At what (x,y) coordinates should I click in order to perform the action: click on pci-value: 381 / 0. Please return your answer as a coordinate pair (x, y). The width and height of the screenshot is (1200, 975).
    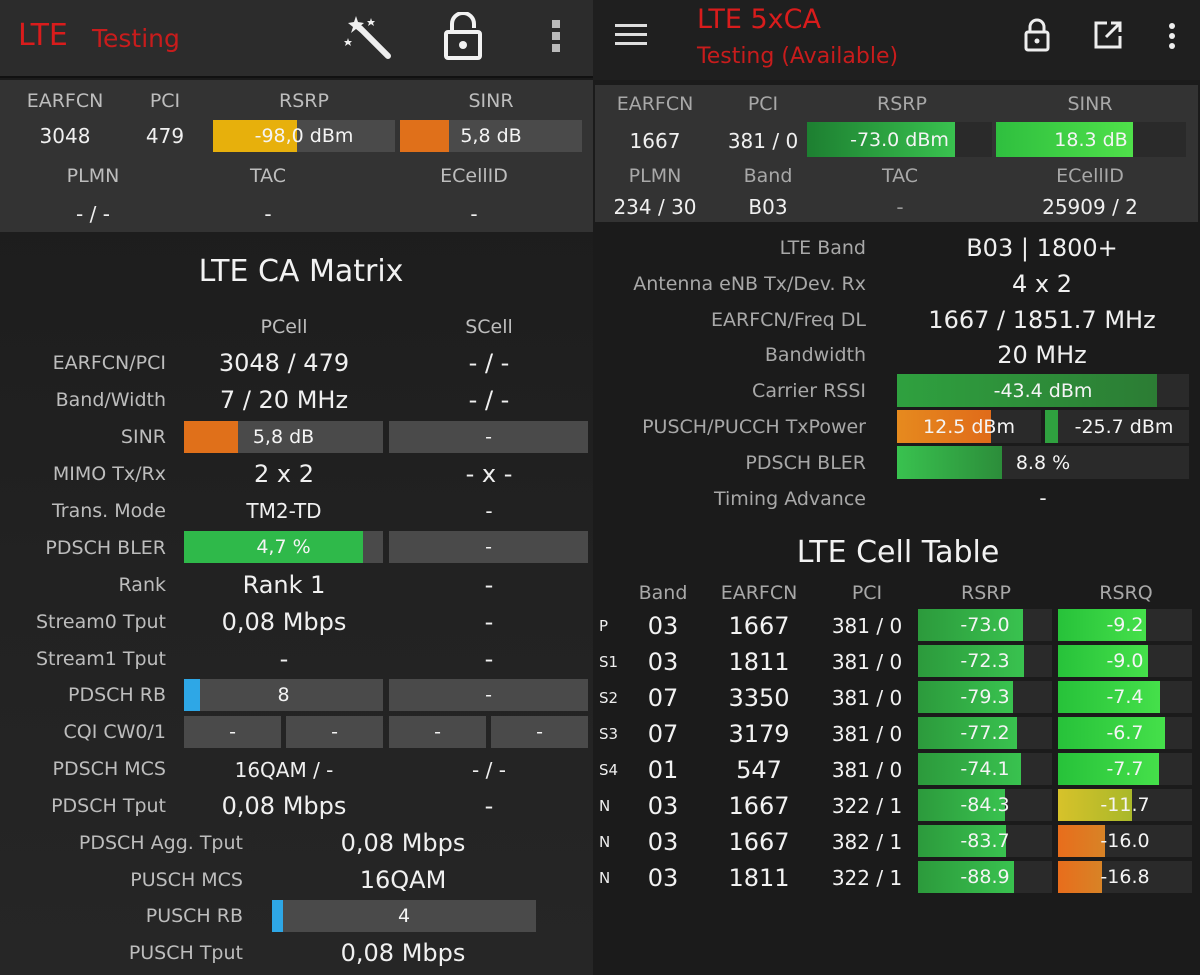
    Looking at the image, I should click on (763, 141).